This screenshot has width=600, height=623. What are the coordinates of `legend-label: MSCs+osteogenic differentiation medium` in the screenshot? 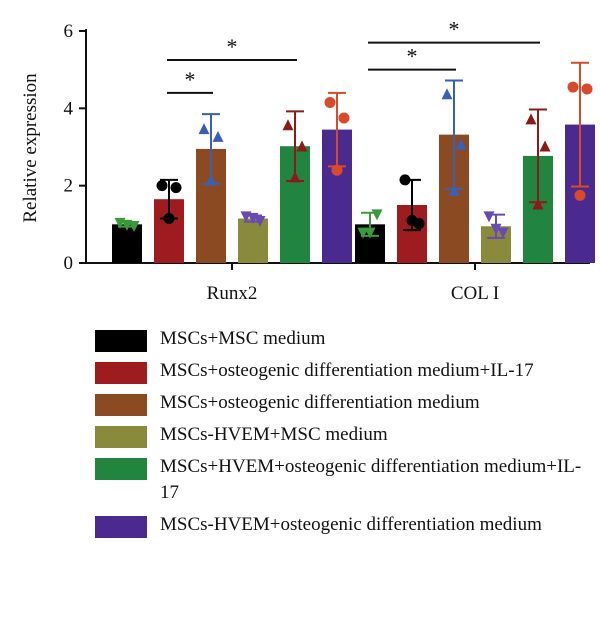 It's located at (320, 402).